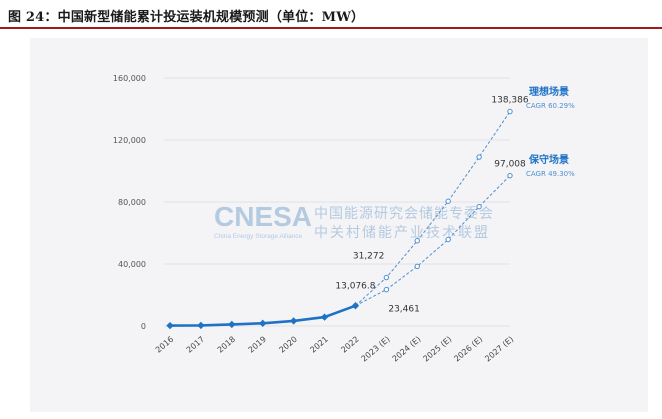  I want to click on series-line-conservative, so click(433, 241).